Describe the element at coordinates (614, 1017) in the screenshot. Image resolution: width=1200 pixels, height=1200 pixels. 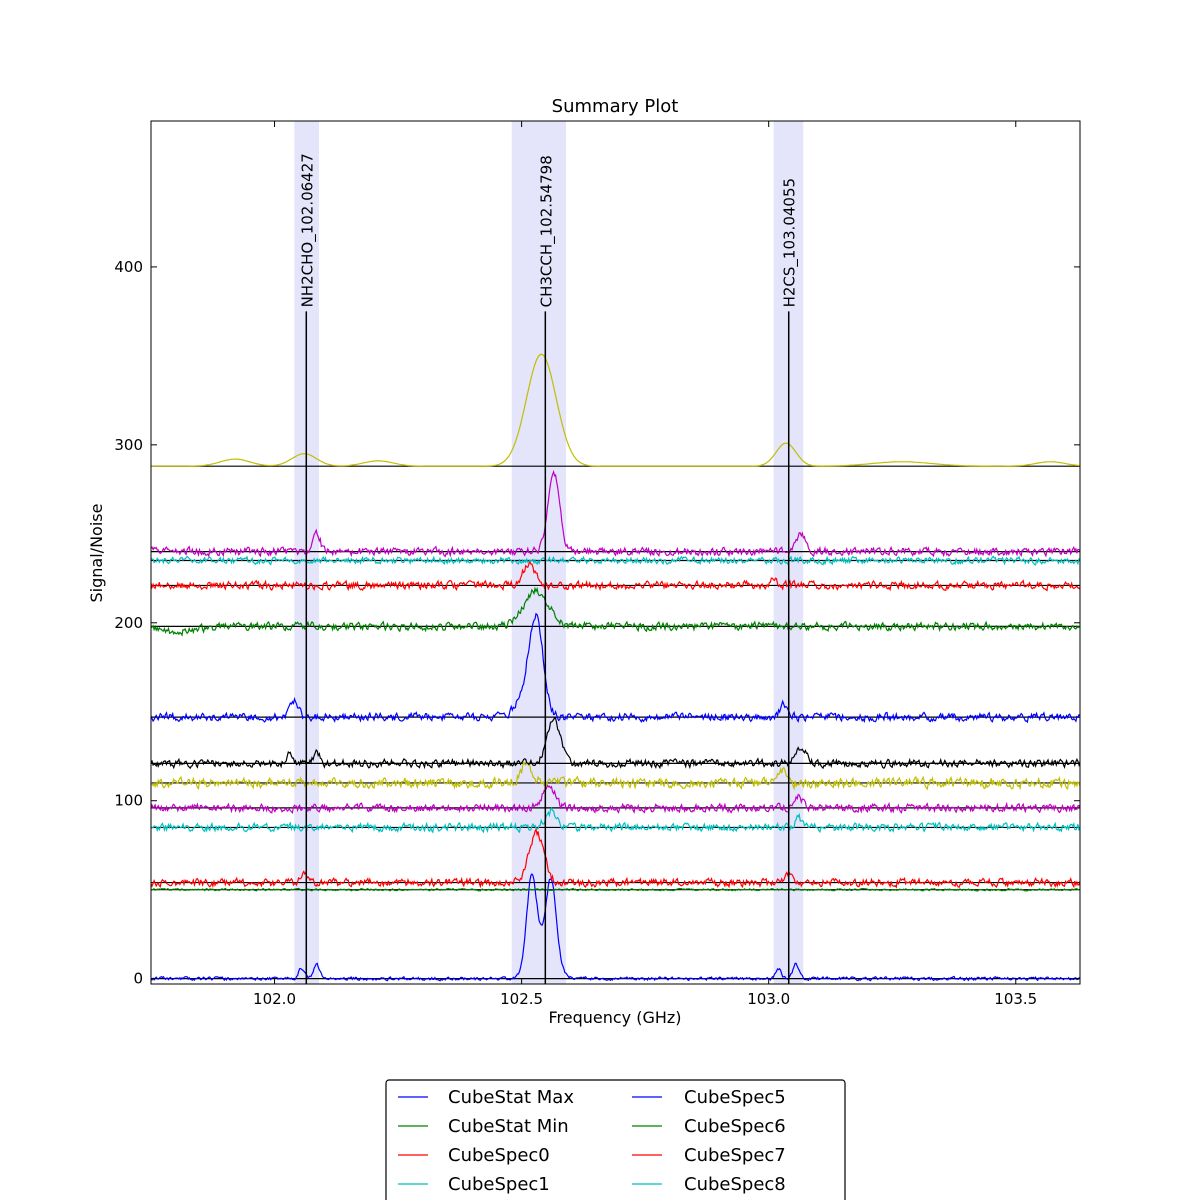
I see `x-axis-label: Frequency (GHz)` at that location.